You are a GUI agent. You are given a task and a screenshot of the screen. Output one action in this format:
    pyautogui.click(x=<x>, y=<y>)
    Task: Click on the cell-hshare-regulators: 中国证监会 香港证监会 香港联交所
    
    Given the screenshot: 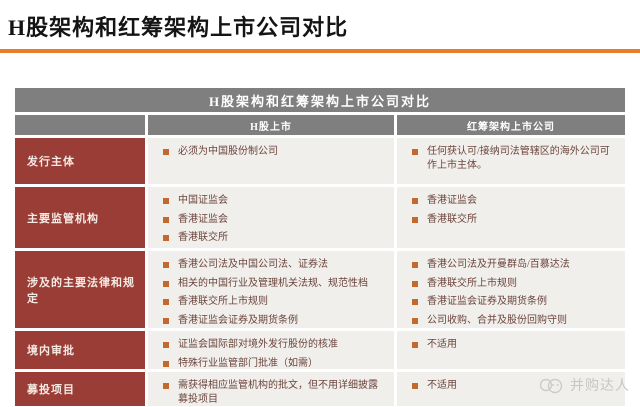 What is the action you would take?
    pyautogui.click(x=271, y=217)
    